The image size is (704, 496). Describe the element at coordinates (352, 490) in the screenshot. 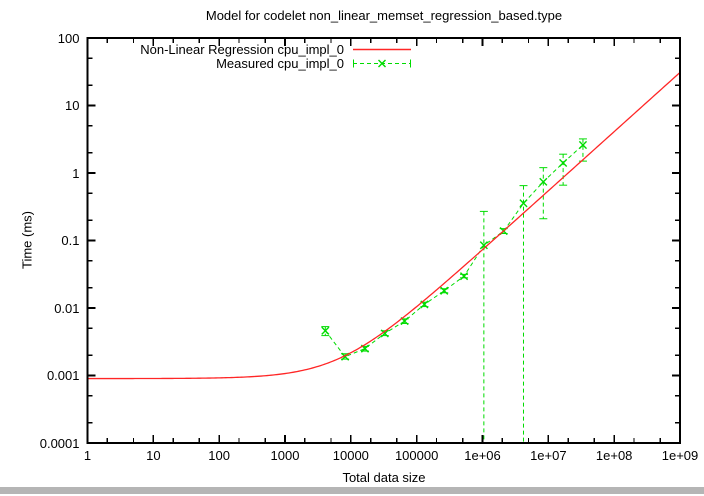

I see `horizontal-scrollbar-track` at that location.